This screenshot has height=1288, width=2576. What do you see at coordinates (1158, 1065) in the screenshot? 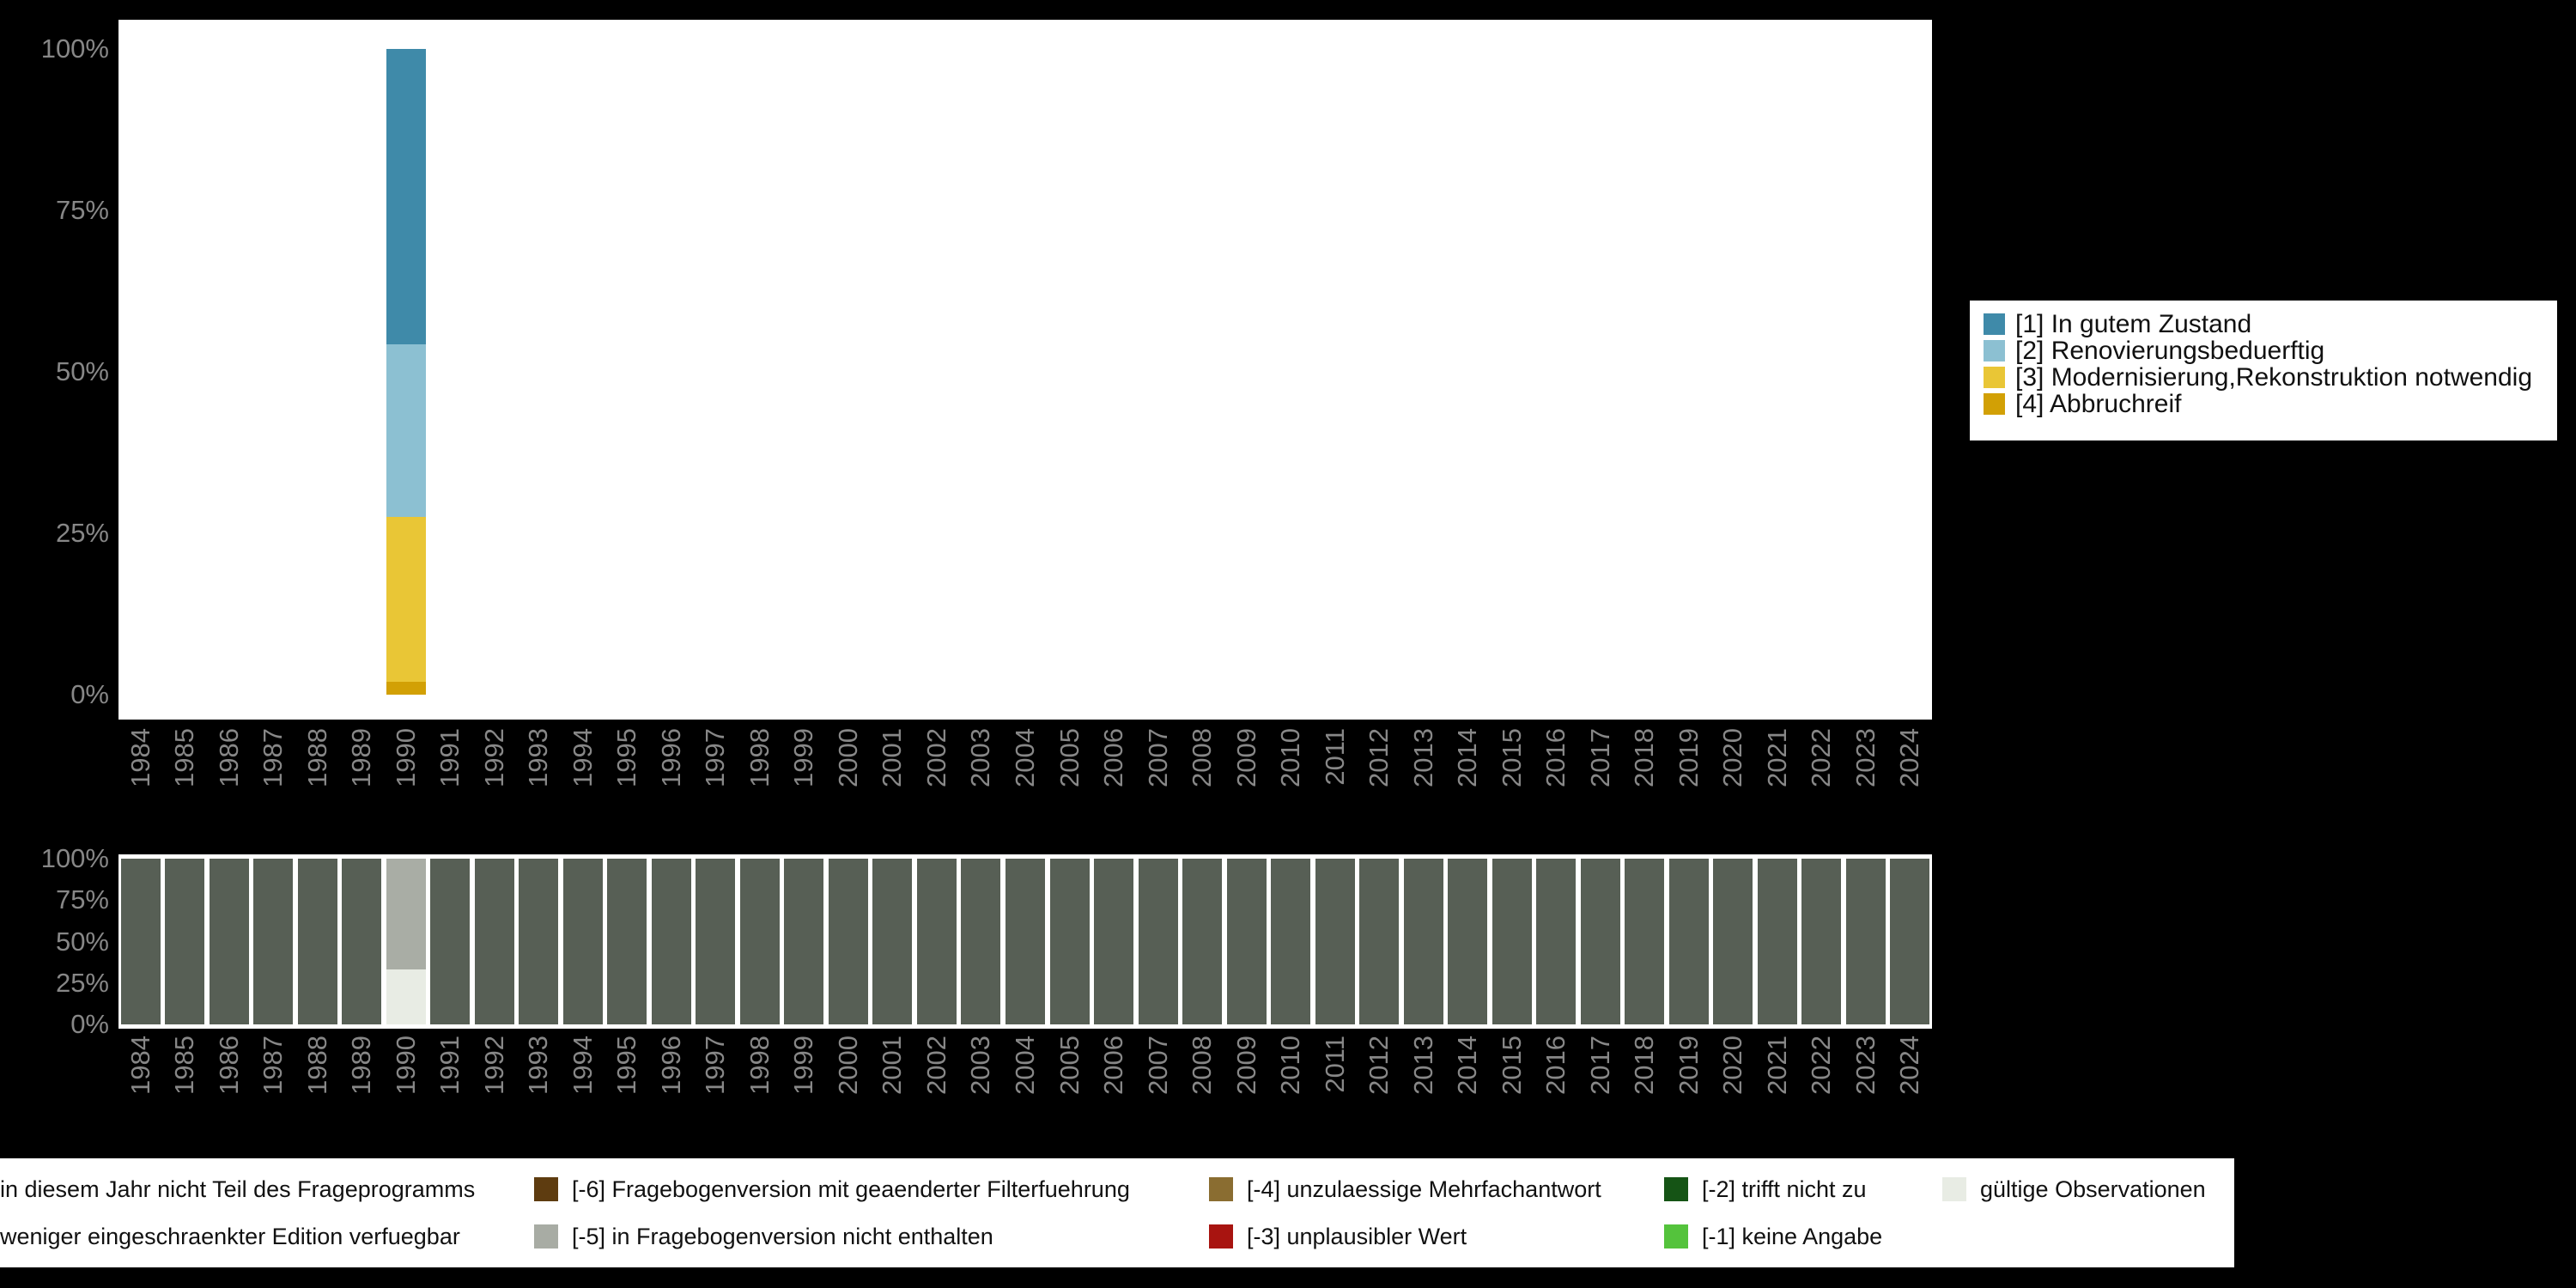
I see `x-axis-tick-label: 2007` at bounding box center [1158, 1065].